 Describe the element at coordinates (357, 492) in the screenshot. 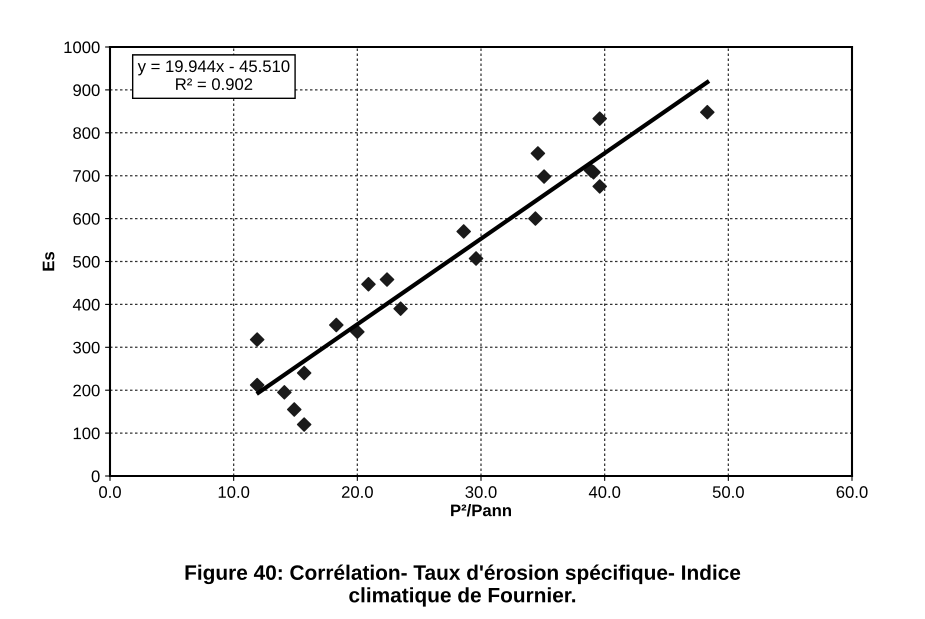

I see `x-tick-label: 20.0` at that location.